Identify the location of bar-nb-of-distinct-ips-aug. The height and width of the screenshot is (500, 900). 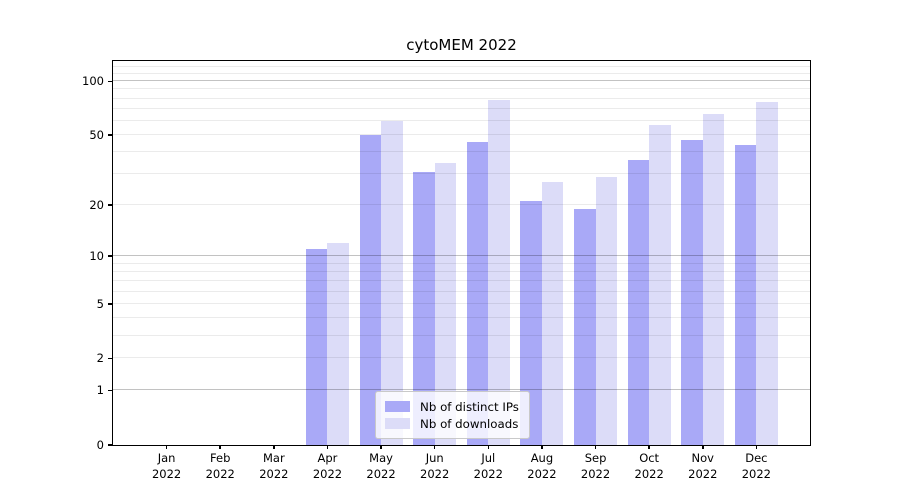
(531, 323).